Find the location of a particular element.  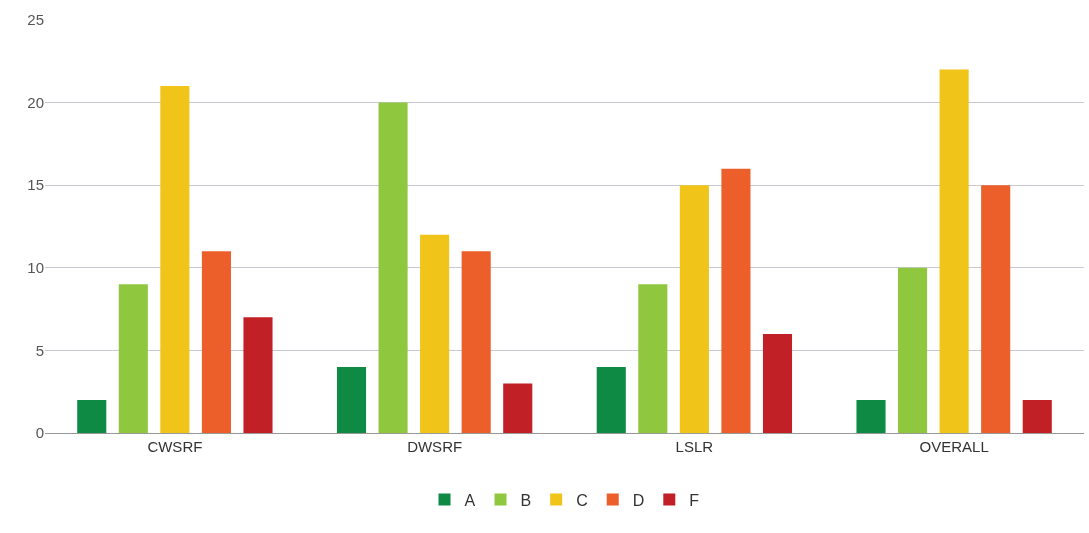

x-tick-label: CWSRF is located at coordinates (175, 446).